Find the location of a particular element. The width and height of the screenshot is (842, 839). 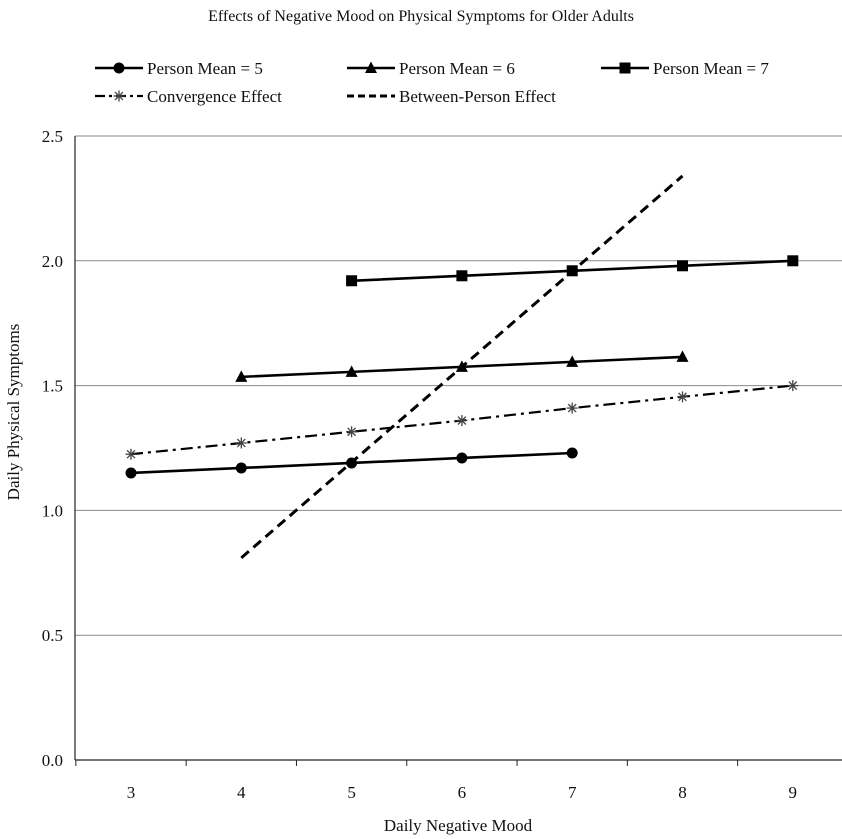

y-tick-label: 1.5 is located at coordinates (52, 386).